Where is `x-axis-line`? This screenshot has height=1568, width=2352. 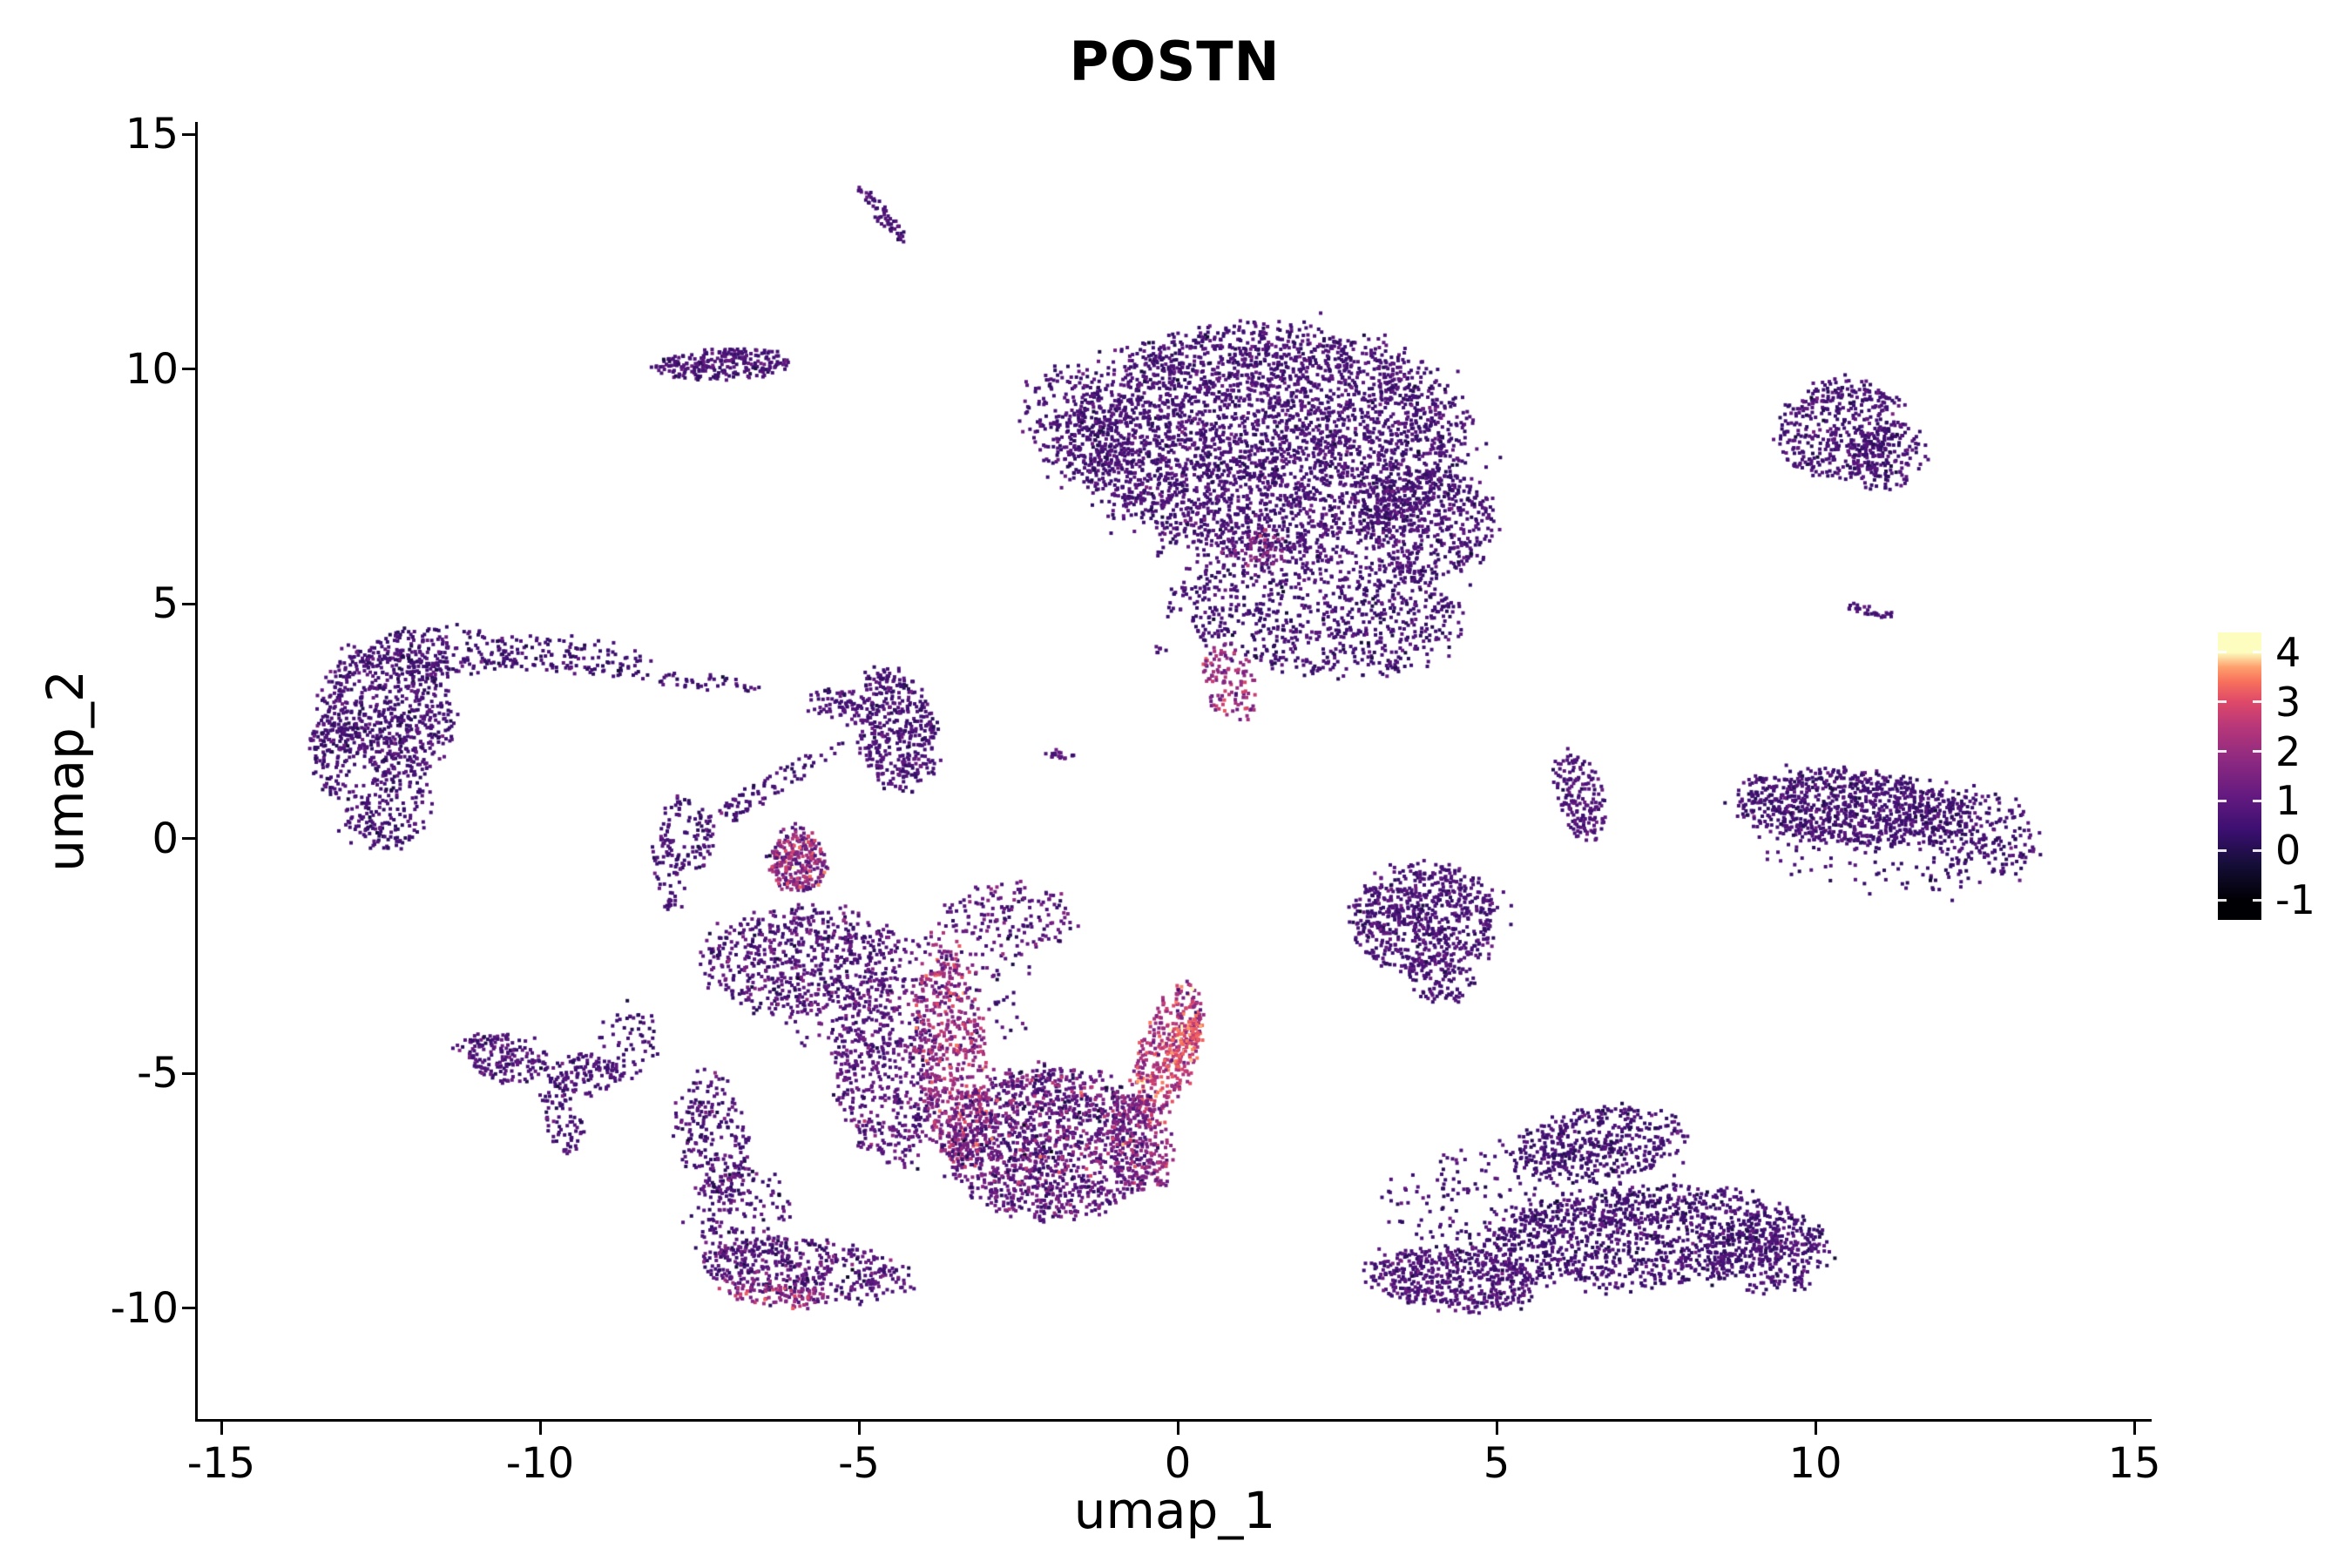
x-axis-line is located at coordinates (1173, 1420).